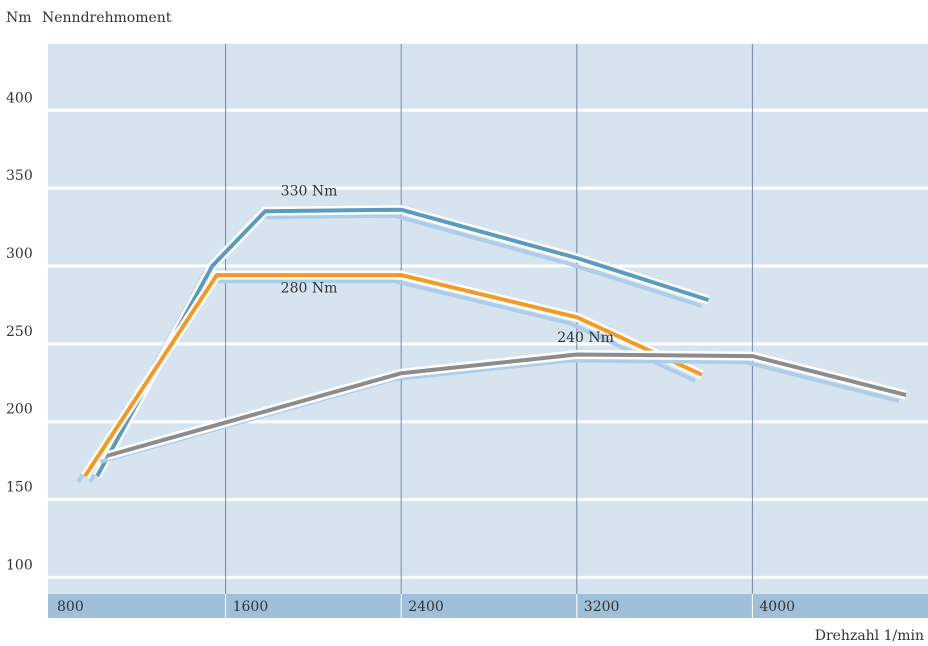  What do you see at coordinates (19, 565) in the screenshot?
I see `y-tick-label: 100` at bounding box center [19, 565].